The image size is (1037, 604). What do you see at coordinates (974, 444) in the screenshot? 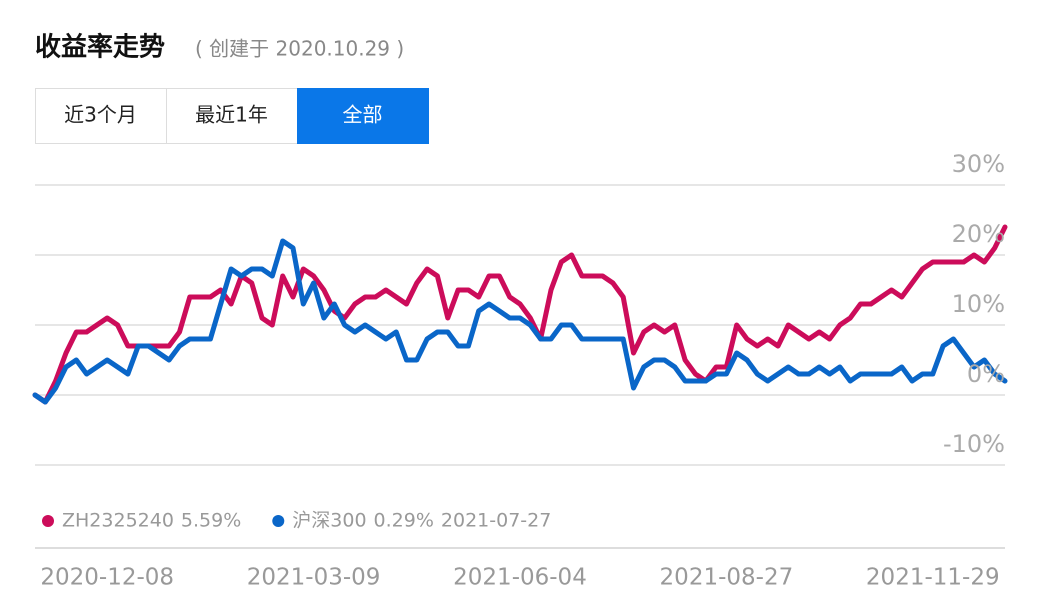
I see `y-tick-label: -10%` at bounding box center [974, 444].